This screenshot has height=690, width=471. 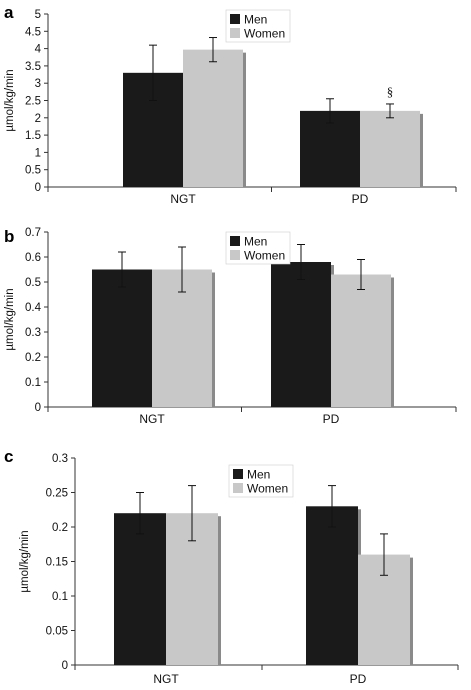 What do you see at coordinates (9, 236) in the screenshot?
I see `panel-label: b` at bounding box center [9, 236].